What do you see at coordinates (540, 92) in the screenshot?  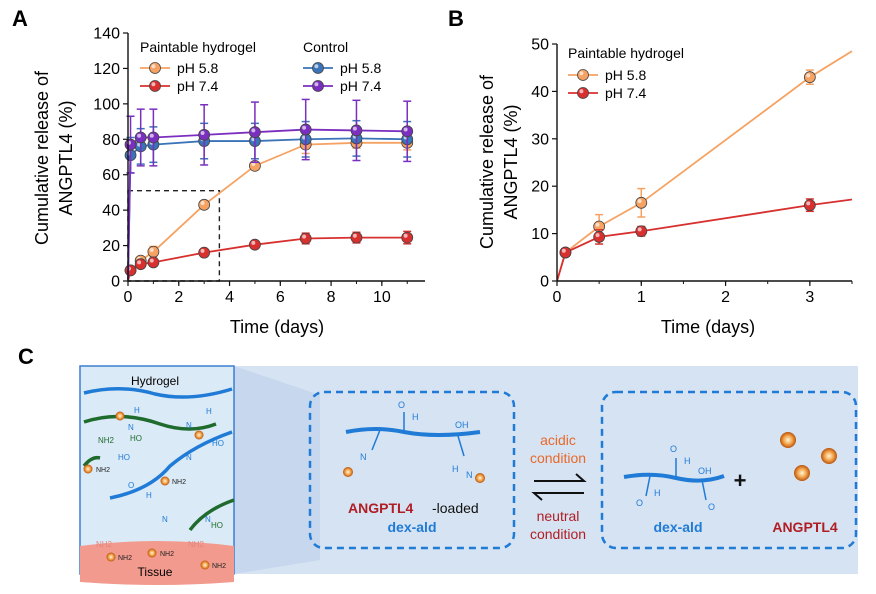 I see `y-tick-label: 40` at bounding box center [540, 92].